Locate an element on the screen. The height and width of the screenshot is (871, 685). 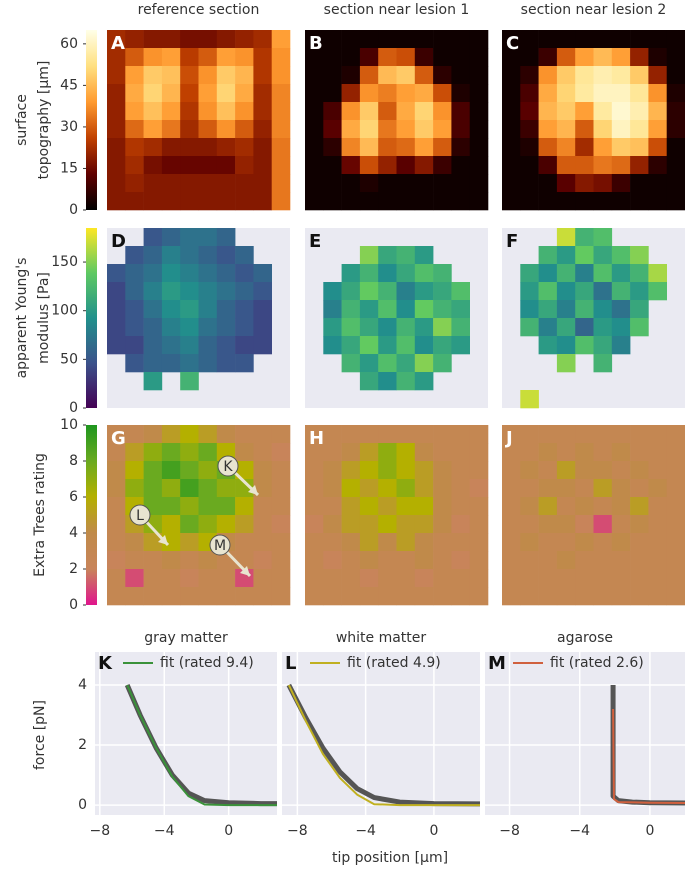
annotation-circle is located at coordinates (228, 466).